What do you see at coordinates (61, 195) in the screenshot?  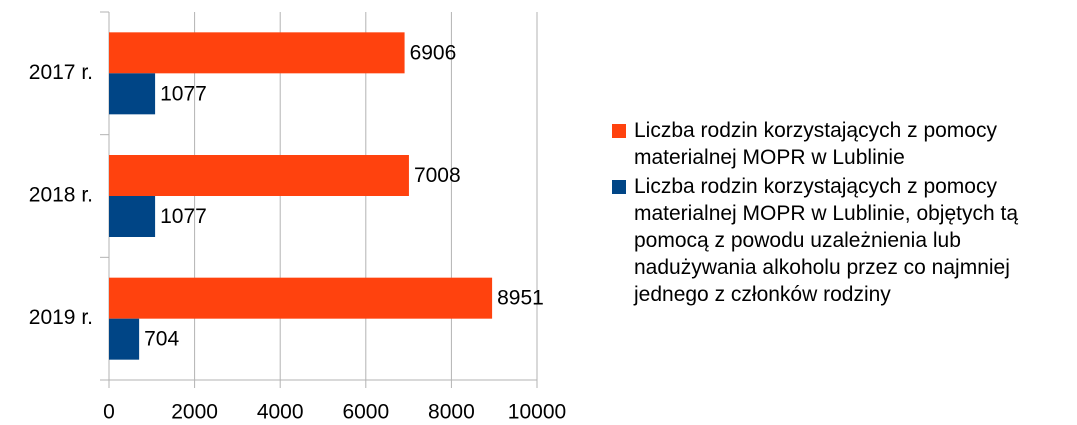 I see `y-tick-label: 2018 r.` at bounding box center [61, 195].